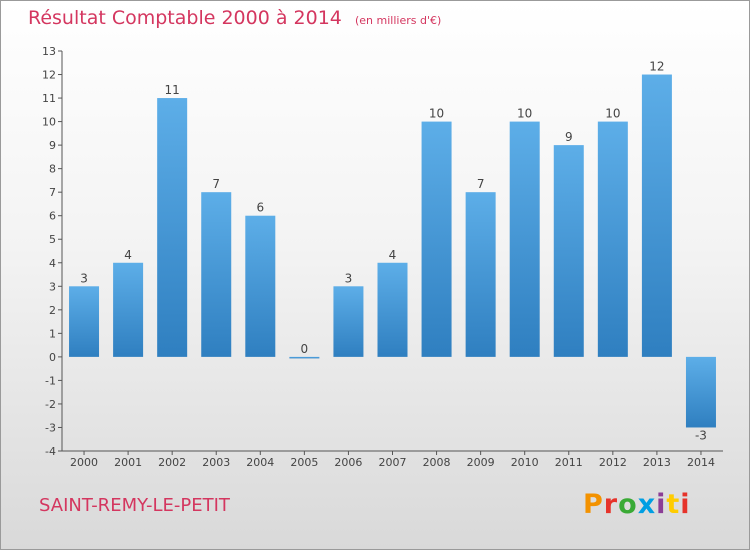 Image resolution: width=750 pixels, height=550 pixels. What do you see at coordinates (673, 504) in the screenshot?
I see `logo-letter: t` at bounding box center [673, 504].